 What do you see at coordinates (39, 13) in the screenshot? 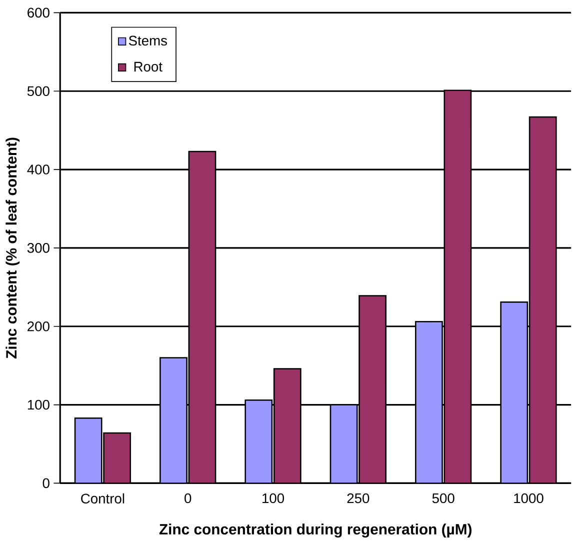
I see `y-tick-label: 600` at bounding box center [39, 13].